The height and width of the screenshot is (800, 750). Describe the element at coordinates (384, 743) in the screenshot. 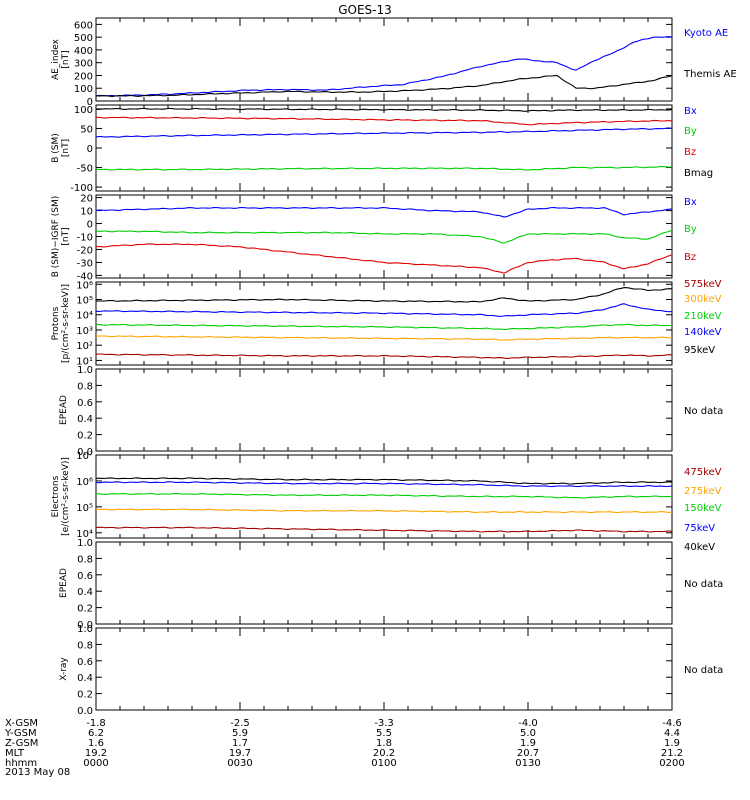

I see `orbit-cell: 1.8` at that location.